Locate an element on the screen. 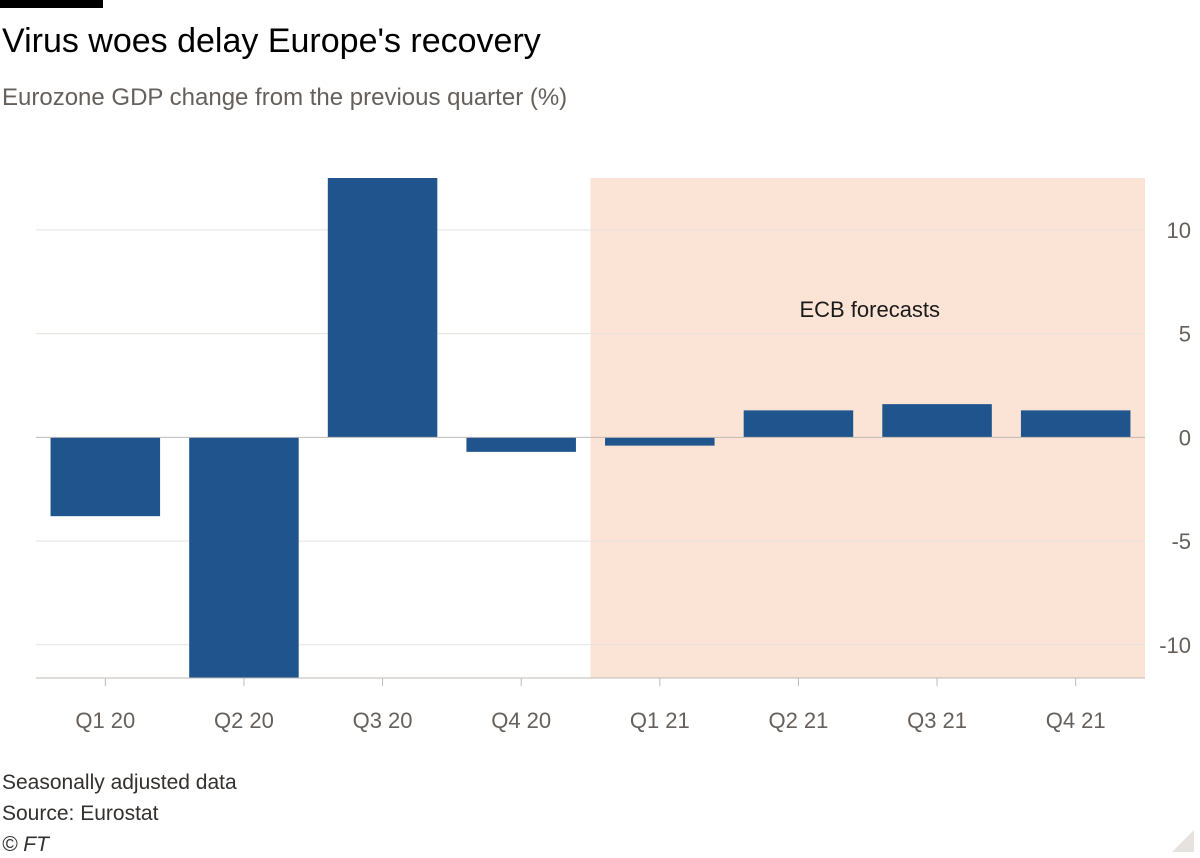 The height and width of the screenshot is (858, 1200). x-tick-label: Q3 20 is located at coordinates (383, 720).